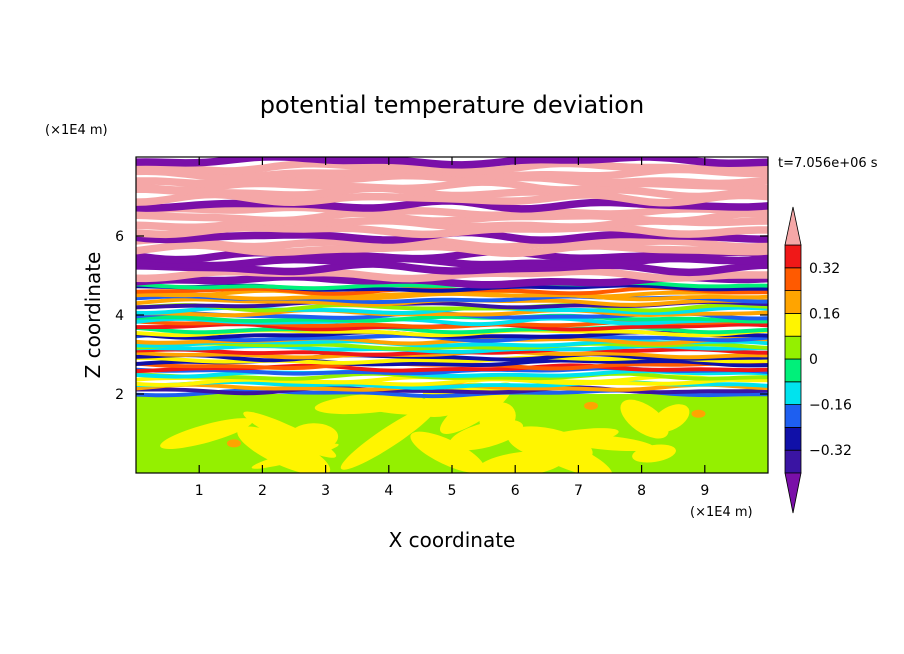  Describe the element at coordinates (641, 491) in the screenshot. I see `x-tick-label: 8` at that location.